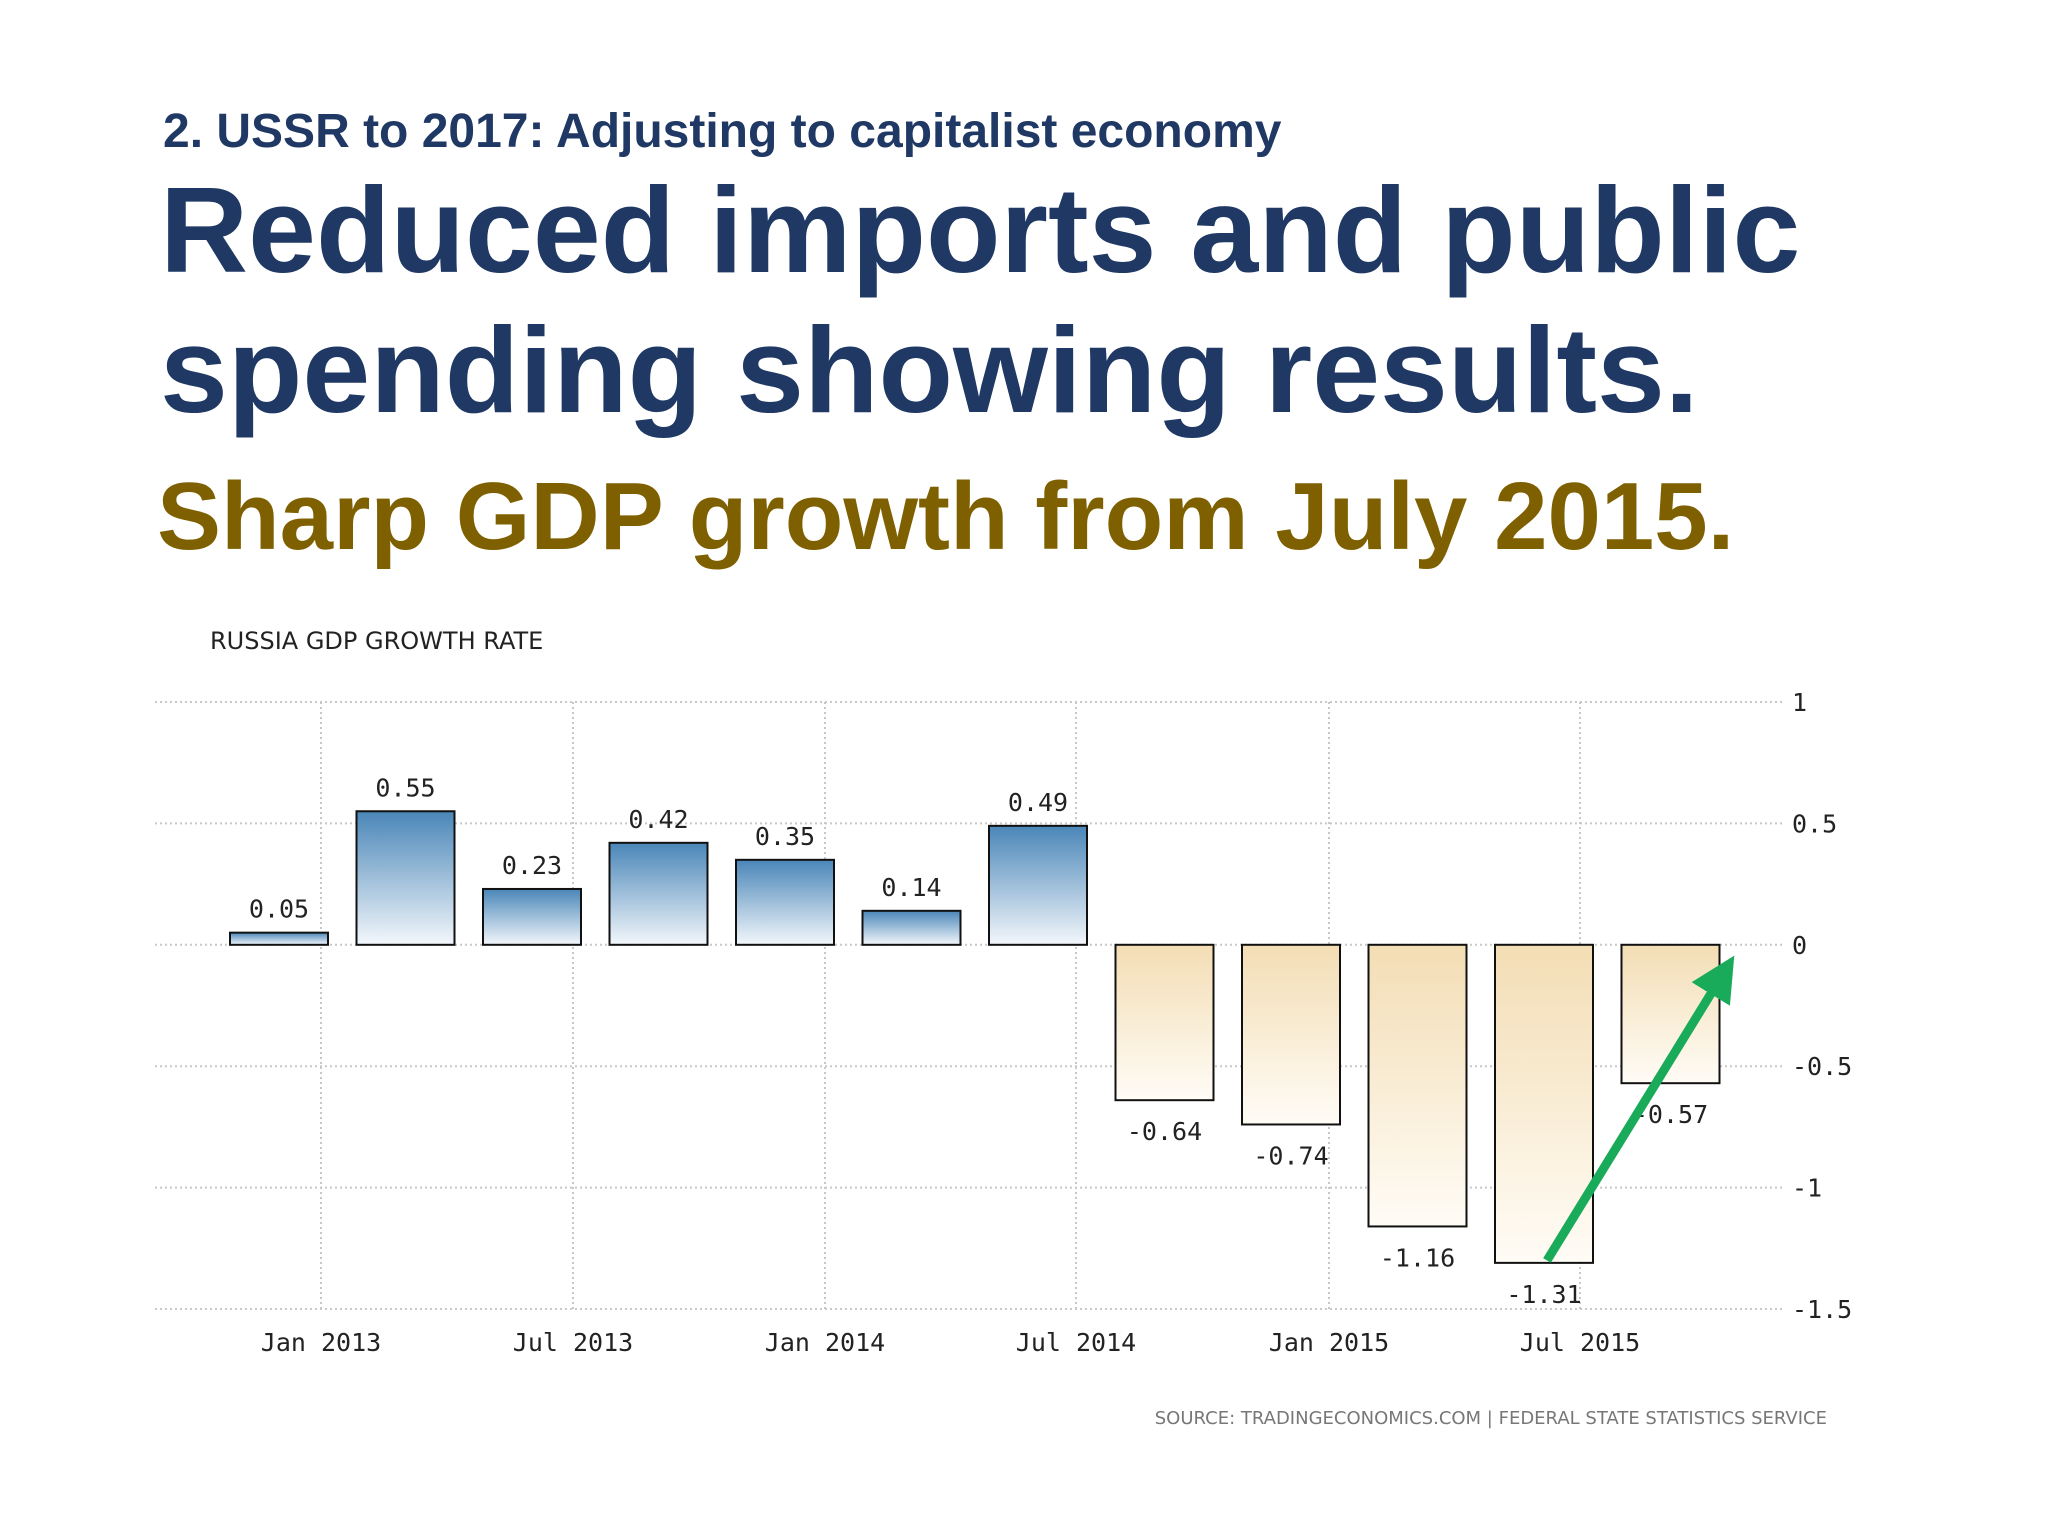  I want to click on x-tick-label: Jul 2015, so click(1580, 1342).